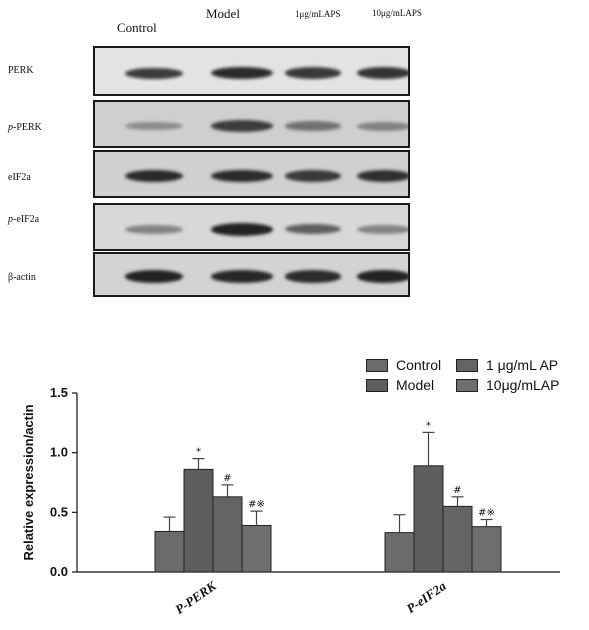 The height and width of the screenshot is (630, 589). Describe the element at coordinates (25, 127) in the screenshot. I see `row-label-p-perk: p-PERK` at that location.